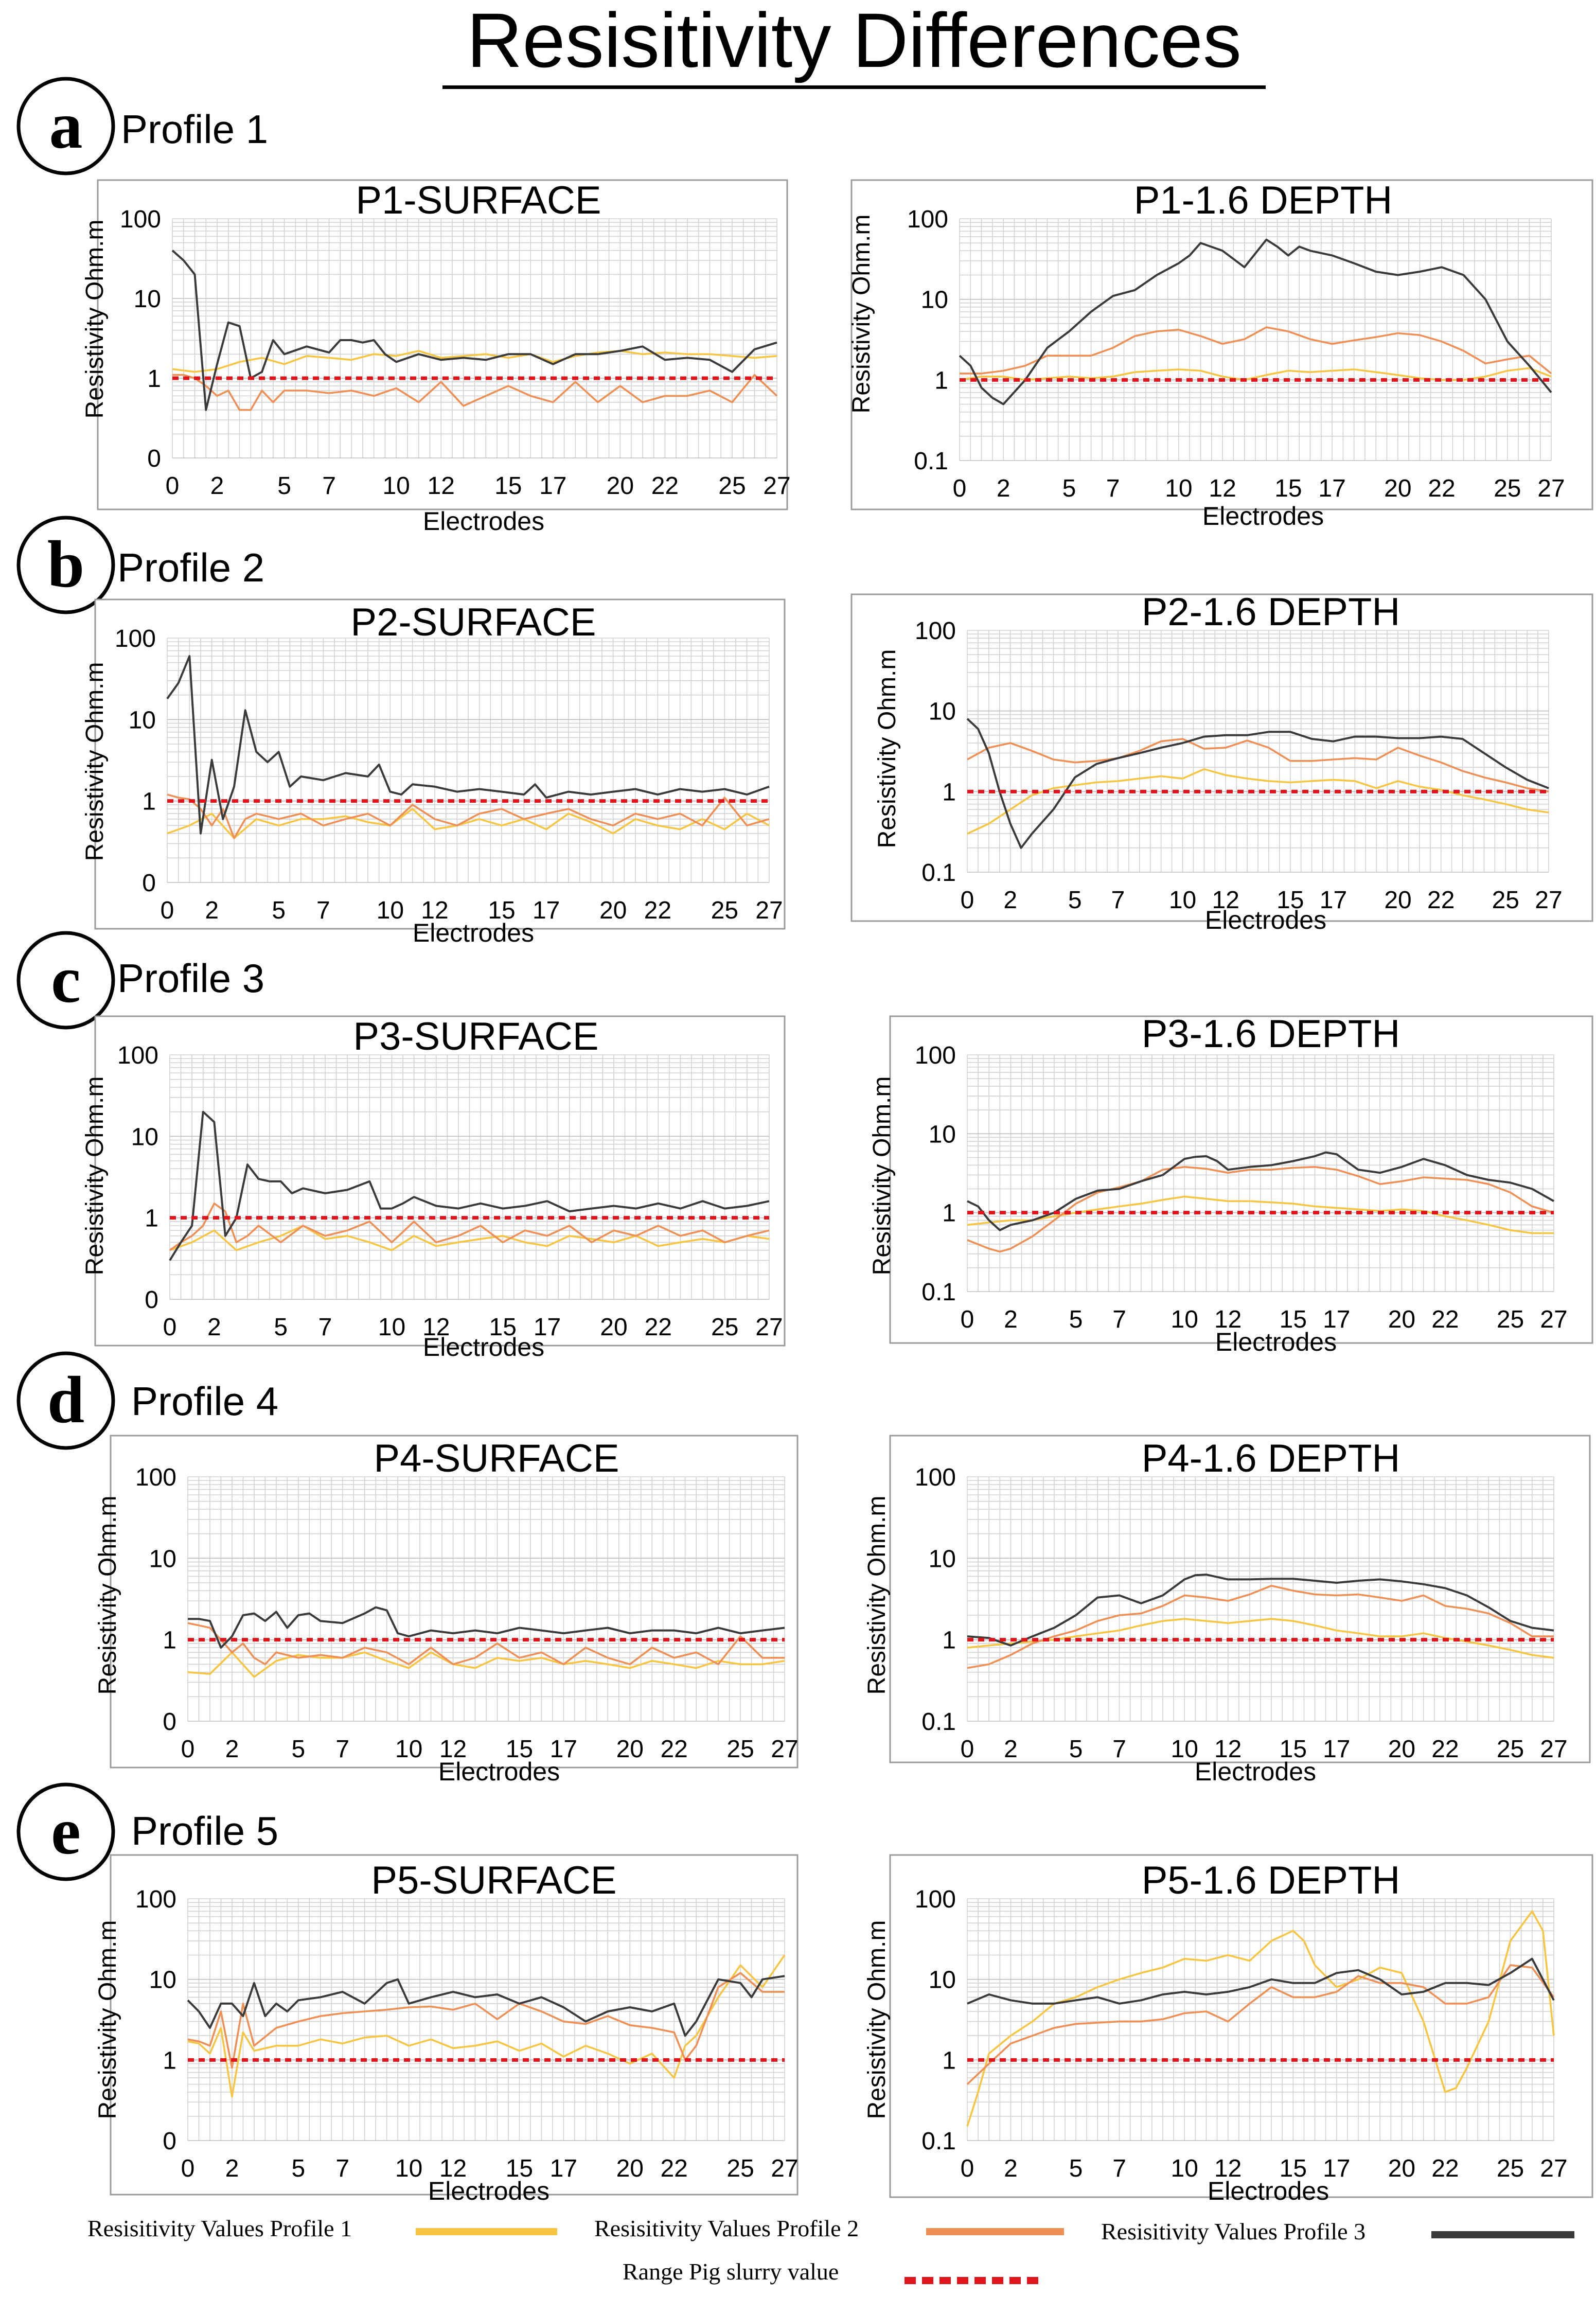  What do you see at coordinates (219, 2228) in the screenshot?
I see `legend-label-profile-1: Resisitivity Values Profile 1` at bounding box center [219, 2228].